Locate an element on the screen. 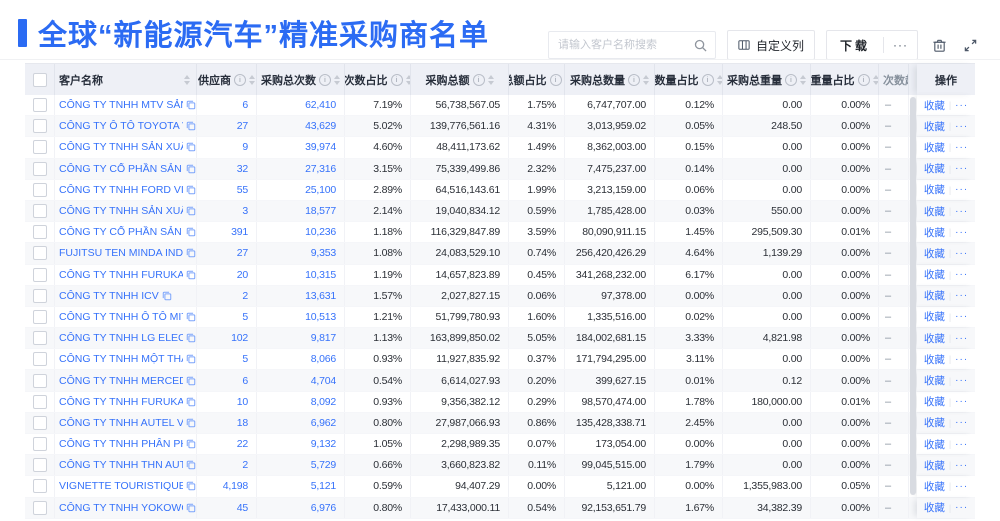 This screenshot has height=521, width=1000. column-header-qty_pct: 数量占比 i is located at coordinates (689, 79).